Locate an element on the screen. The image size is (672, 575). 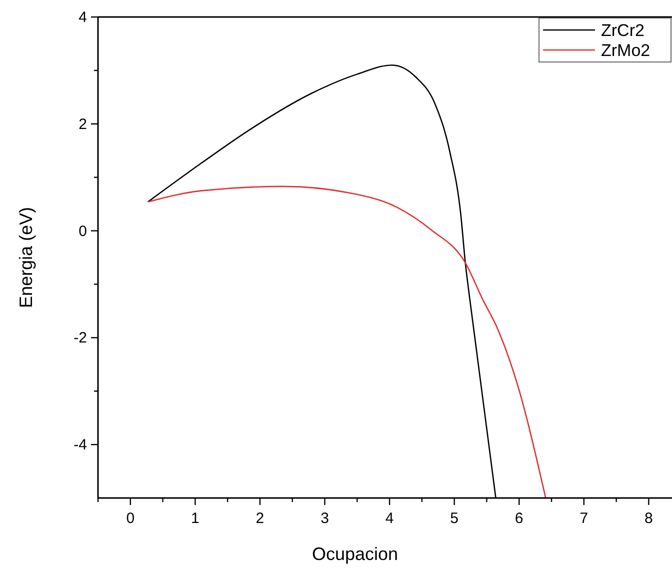
y-tick-label: -2 is located at coordinates (80, 338).